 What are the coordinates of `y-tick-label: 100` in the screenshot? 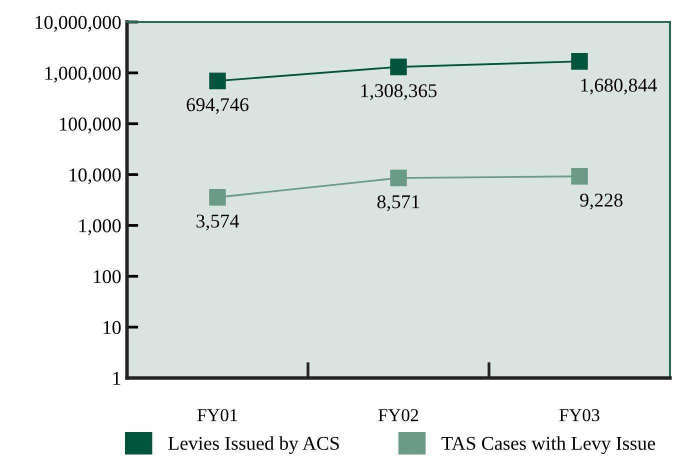 It's located at (107, 277).